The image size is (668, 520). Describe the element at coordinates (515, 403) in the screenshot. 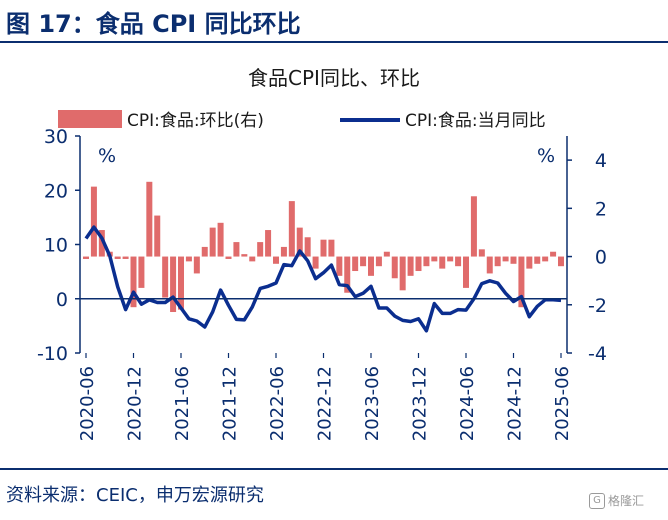

I see `x-tick-label: 2024-12` at that location.